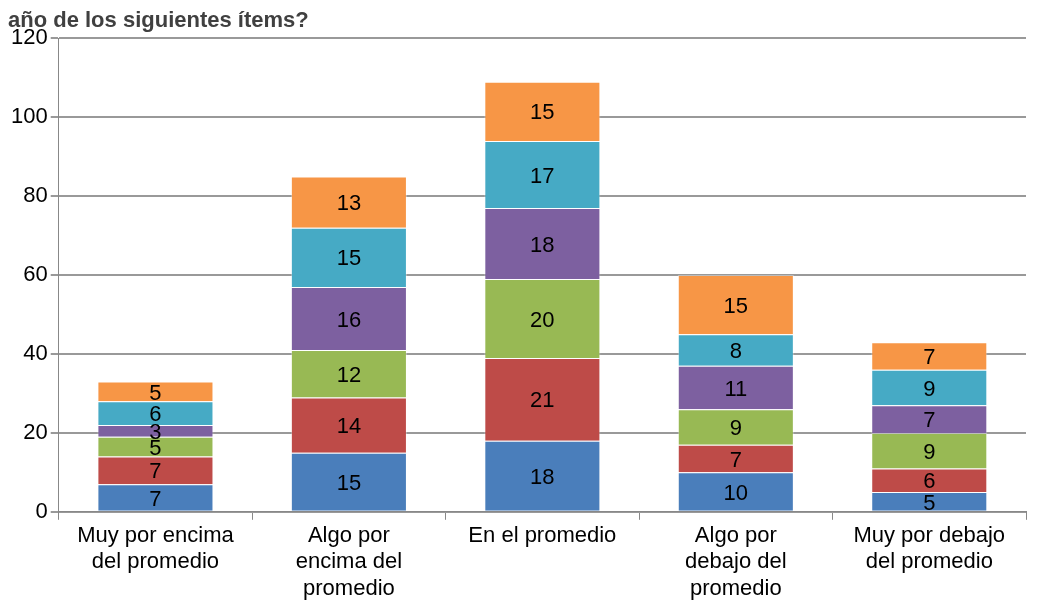 The image size is (1040, 615). Describe the element at coordinates (35, 195) in the screenshot. I see `y-tick-label: 80` at that location.